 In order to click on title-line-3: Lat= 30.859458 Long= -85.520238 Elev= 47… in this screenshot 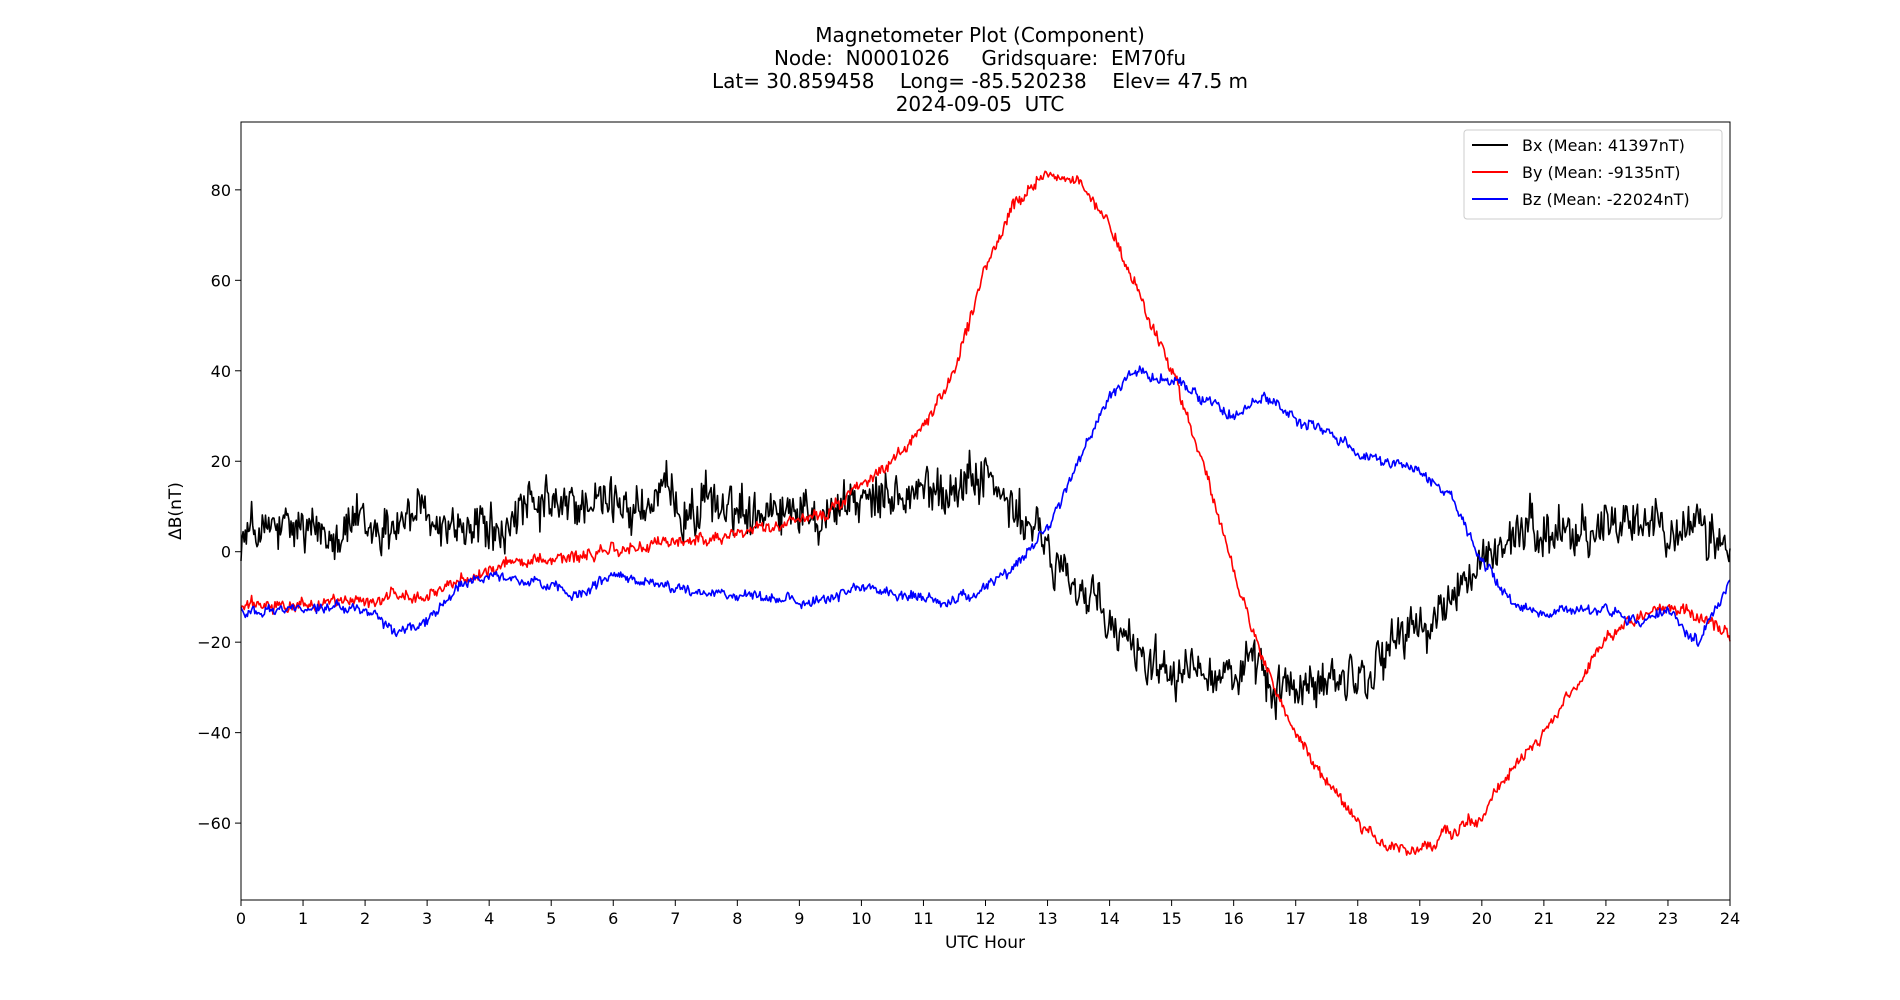, I will do `click(980, 81)`.